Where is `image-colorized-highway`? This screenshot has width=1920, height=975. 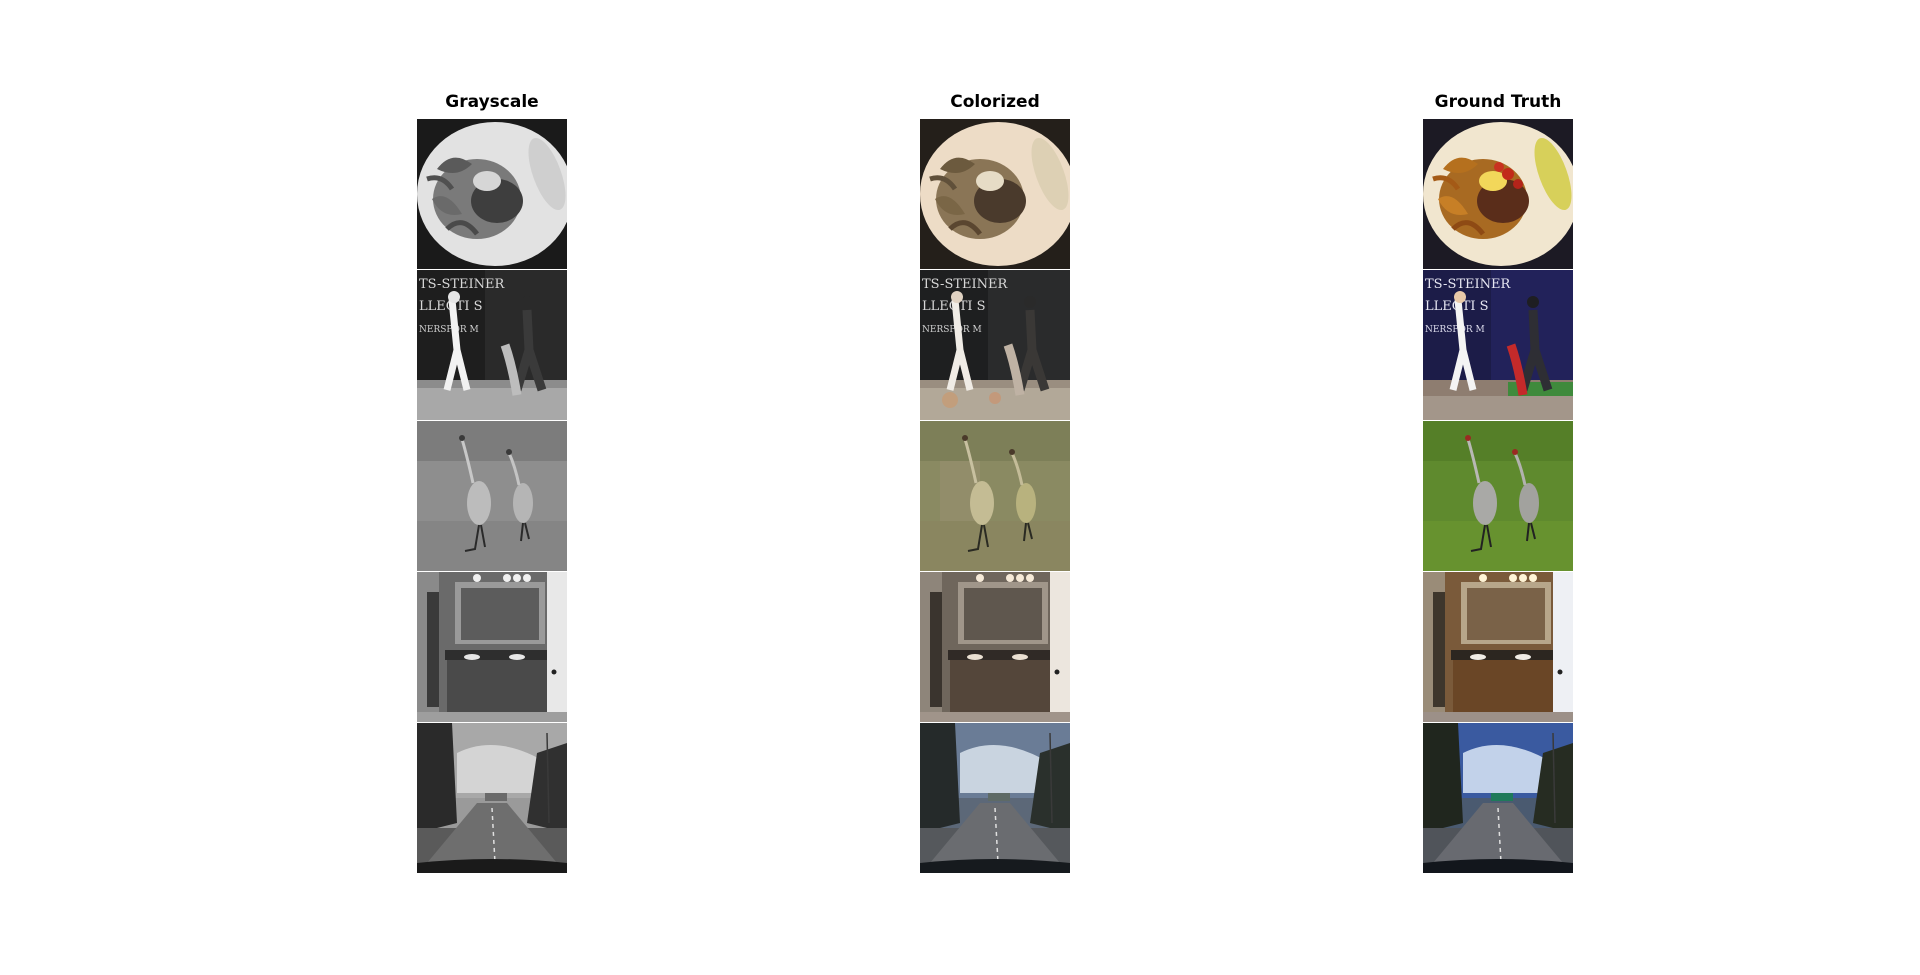 image-colorized-highway is located at coordinates (995, 798).